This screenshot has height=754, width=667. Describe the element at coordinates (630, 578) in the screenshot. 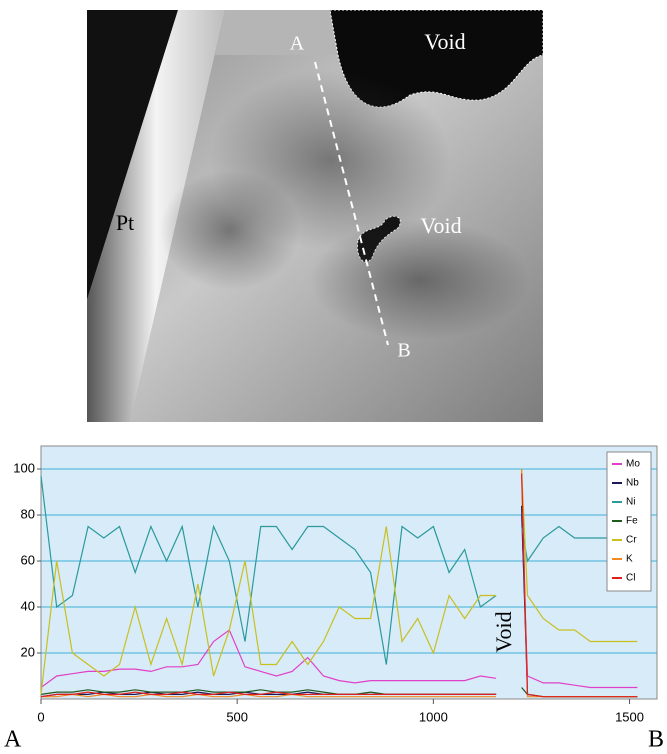

I see `legend-label: Cl` at that location.